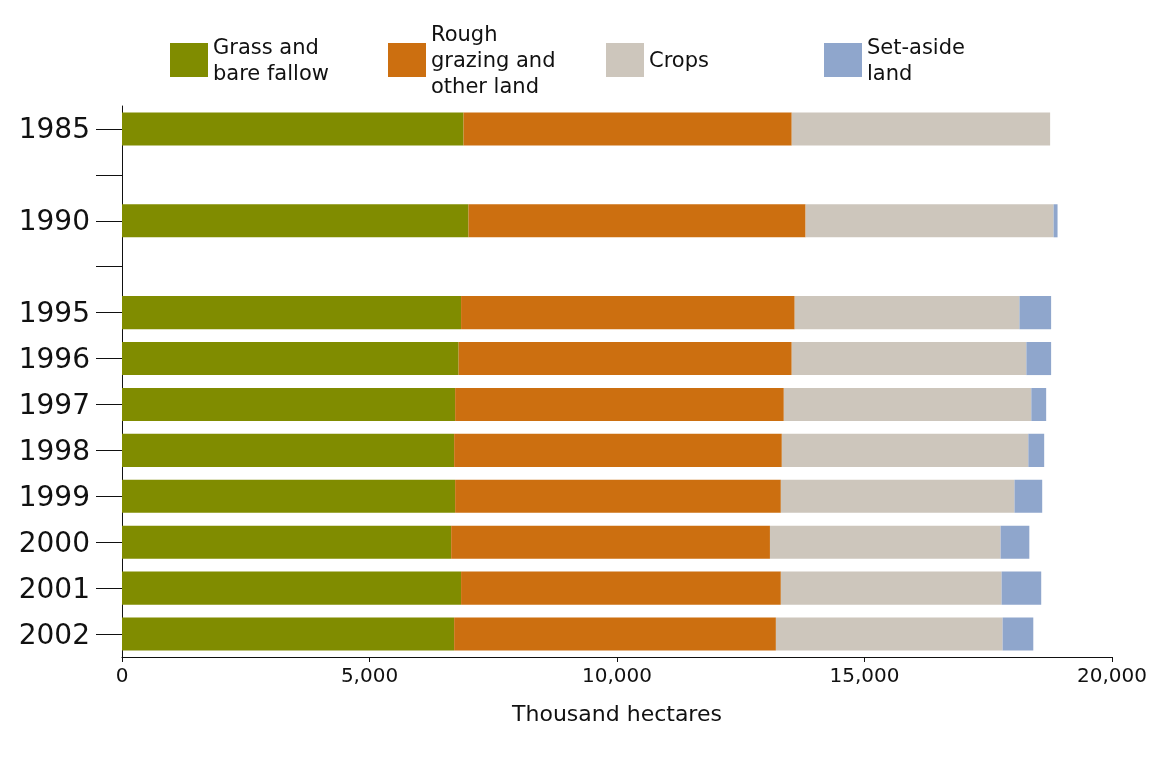 The height and width of the screenshot is (757, 1172). Describe the element at coordinates (864, 675) in the screenshot. I see `x-tick-label: 15,000` at that location.